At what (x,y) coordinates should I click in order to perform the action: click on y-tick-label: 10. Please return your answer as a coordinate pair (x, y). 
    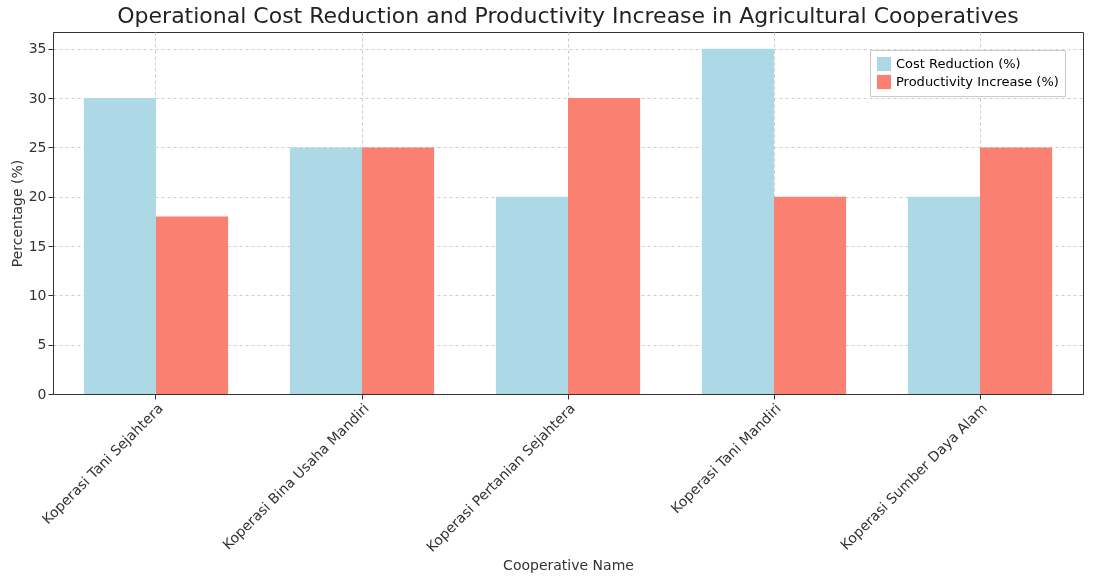
    Looking at the image, I should click on (37, 294).